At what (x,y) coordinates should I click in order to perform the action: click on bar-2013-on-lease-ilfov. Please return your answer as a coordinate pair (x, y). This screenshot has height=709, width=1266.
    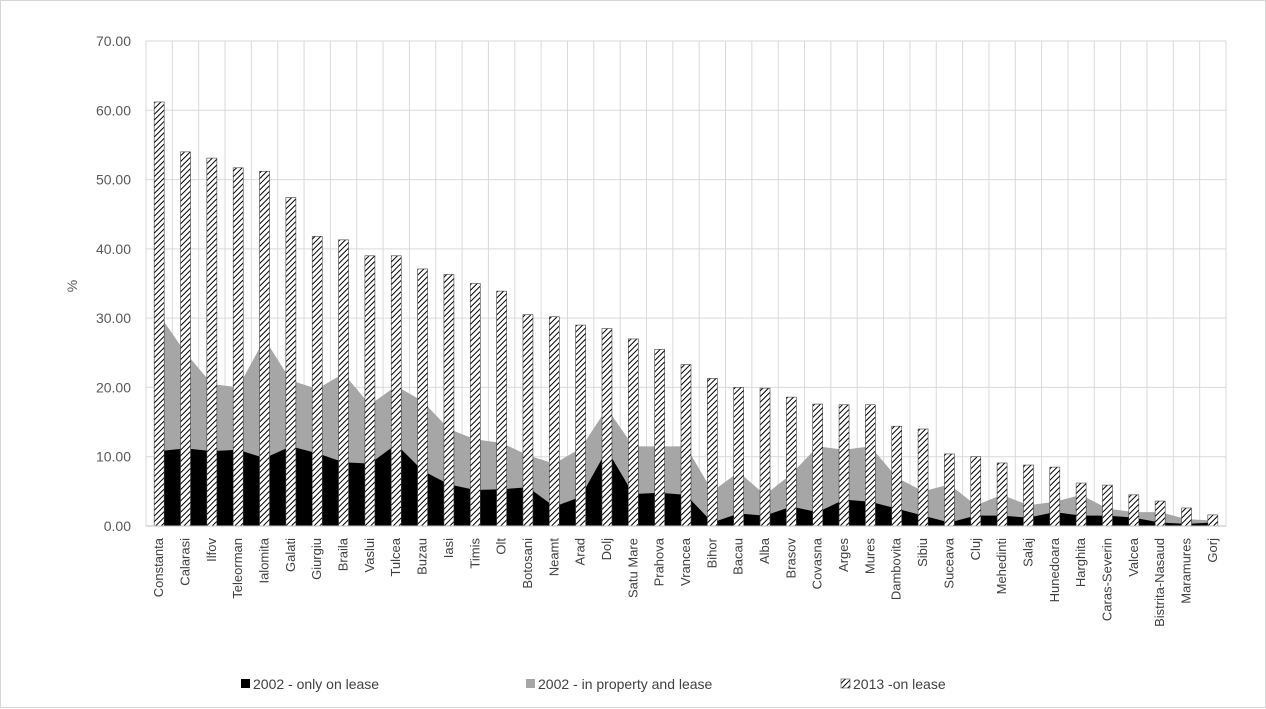
    Looking at the image, I should click on (212, 342).